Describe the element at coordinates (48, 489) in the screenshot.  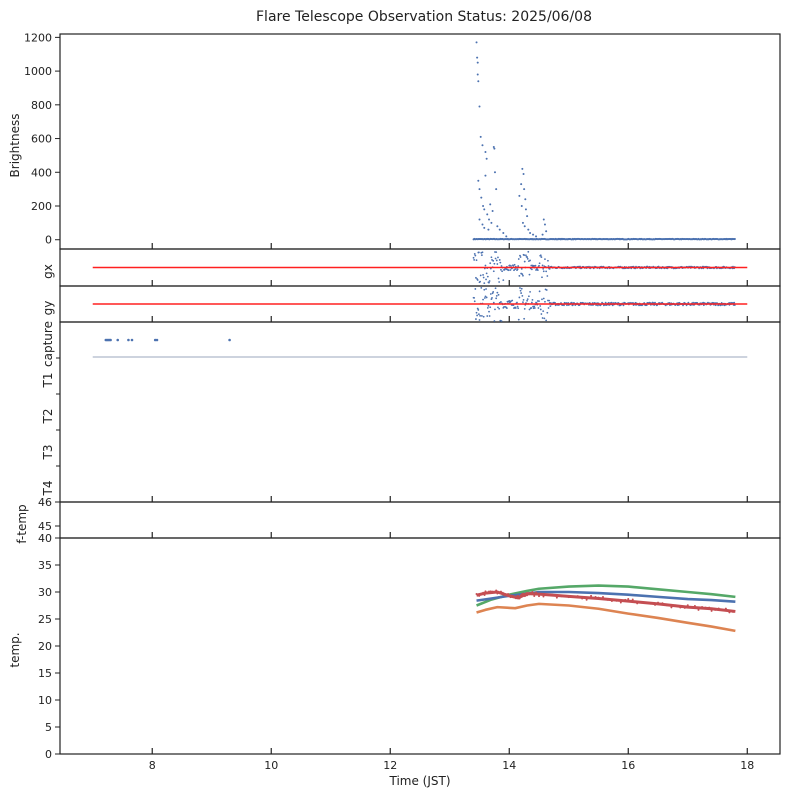
I see `status-label-T4: T4` at that location.